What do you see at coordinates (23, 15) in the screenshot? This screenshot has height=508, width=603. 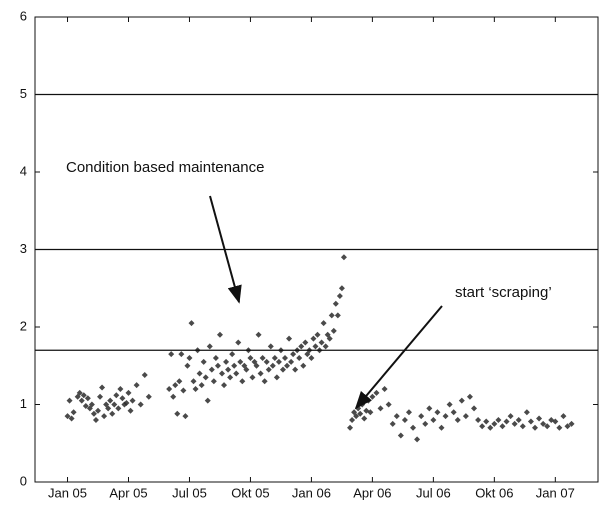 I see `y-tick-label: 6` at bounding box center [23, 15].